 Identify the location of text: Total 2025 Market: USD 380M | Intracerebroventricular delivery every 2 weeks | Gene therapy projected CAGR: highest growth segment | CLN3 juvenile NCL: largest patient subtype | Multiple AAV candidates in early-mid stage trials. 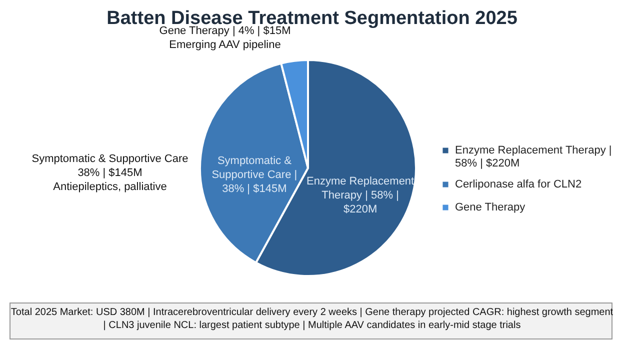
(312, 319).